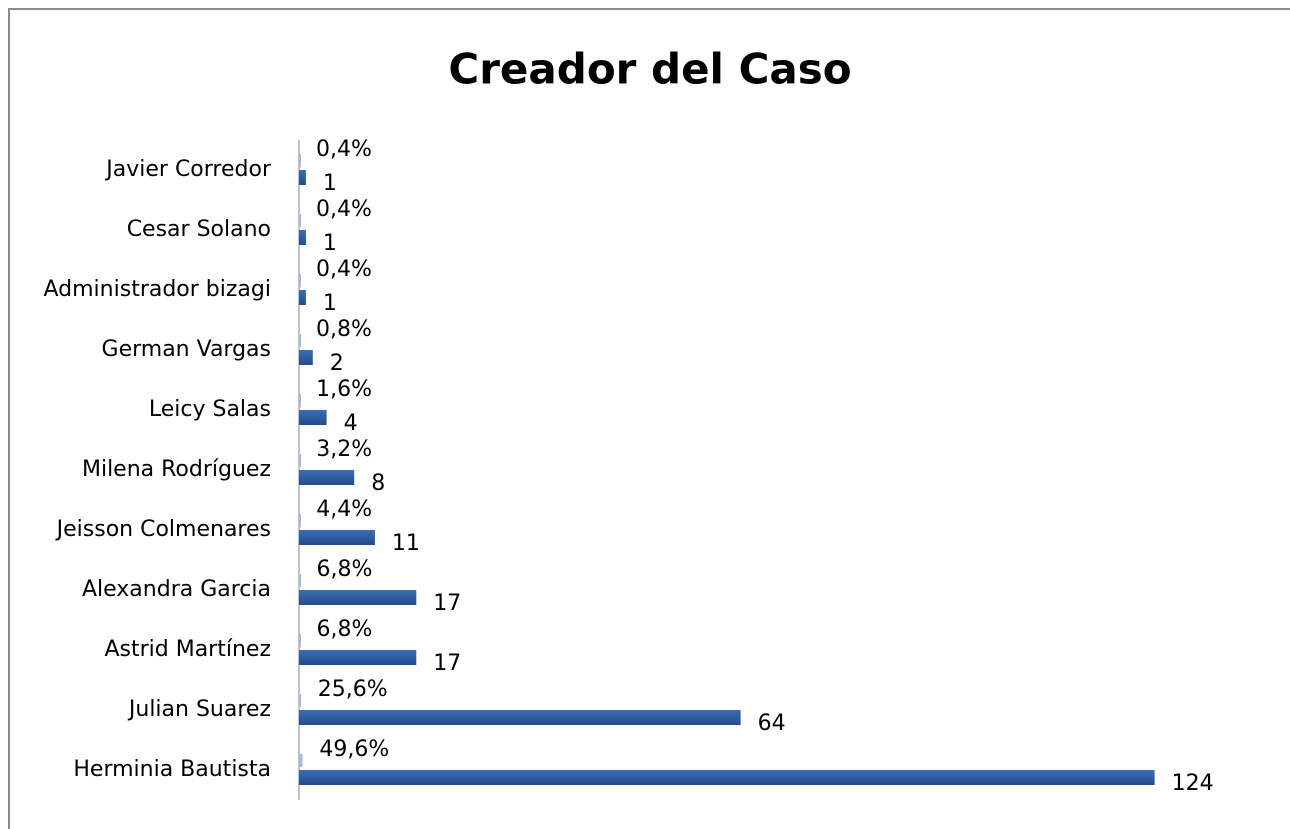  Describe the element at coordinates (176, 469) in the screenshot. I see `y-tick-label: Milena Rodríguez` at that location.